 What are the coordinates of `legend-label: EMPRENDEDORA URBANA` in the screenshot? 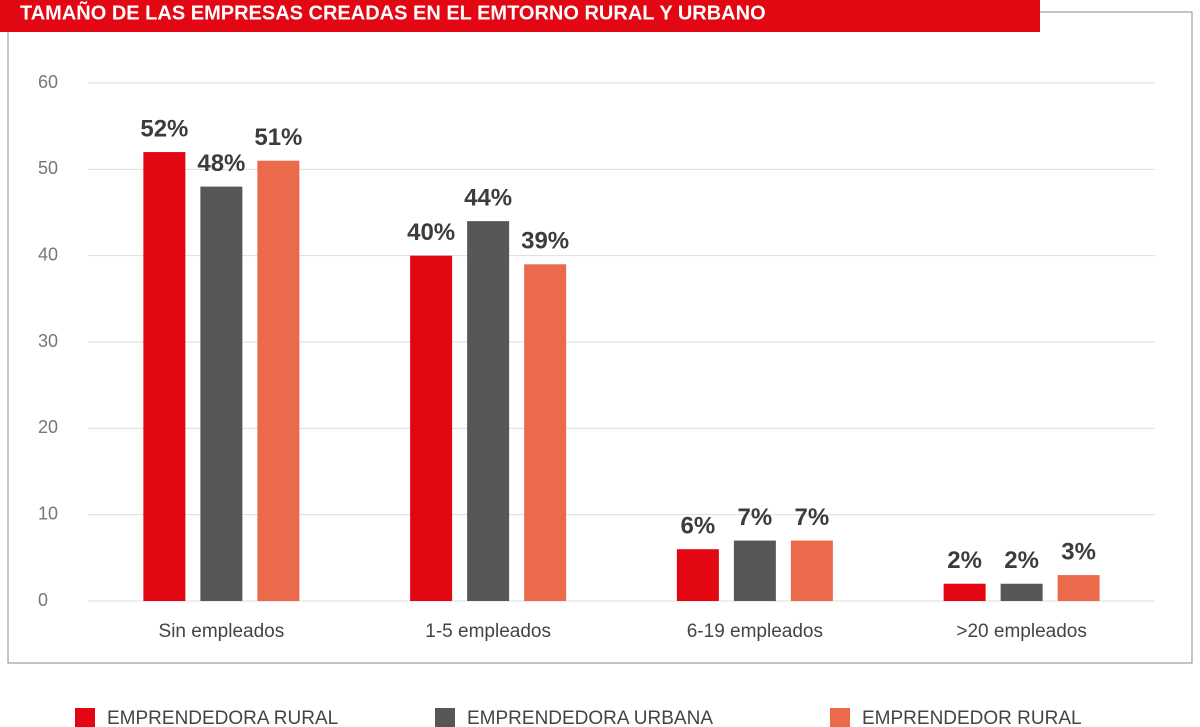 It's located at (590, 717).